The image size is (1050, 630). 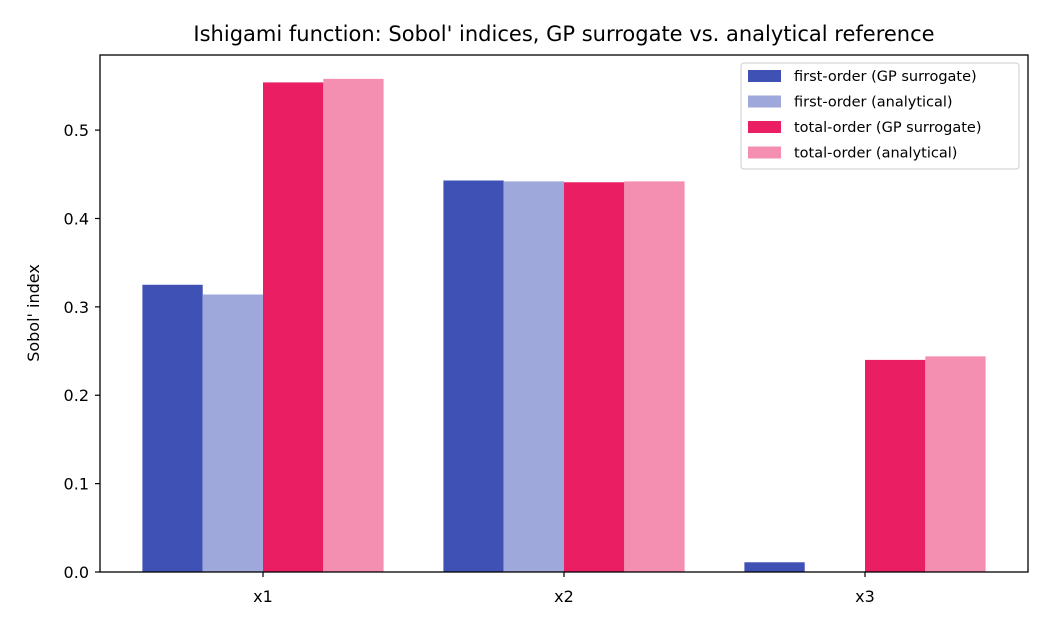 I want to click on x-tick-label: x2, so click(x=564, y=596).